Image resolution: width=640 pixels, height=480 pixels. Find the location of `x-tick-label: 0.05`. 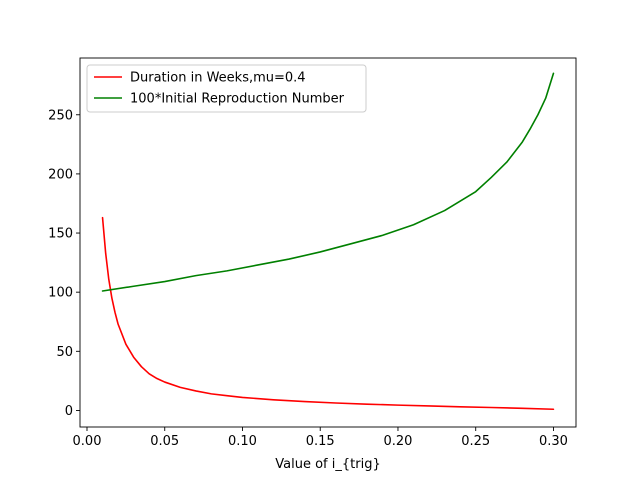

x-tick-label: 0.05 is located at coordinates (164, 441).